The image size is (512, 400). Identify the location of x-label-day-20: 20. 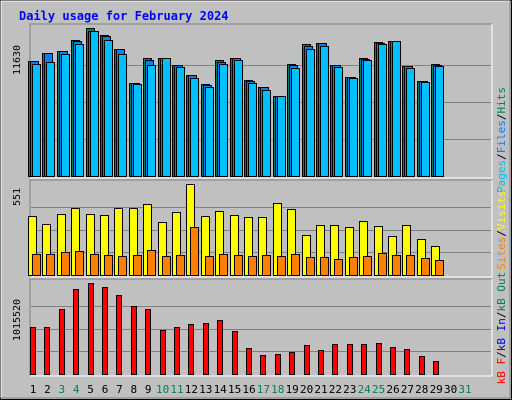
(306, 389).